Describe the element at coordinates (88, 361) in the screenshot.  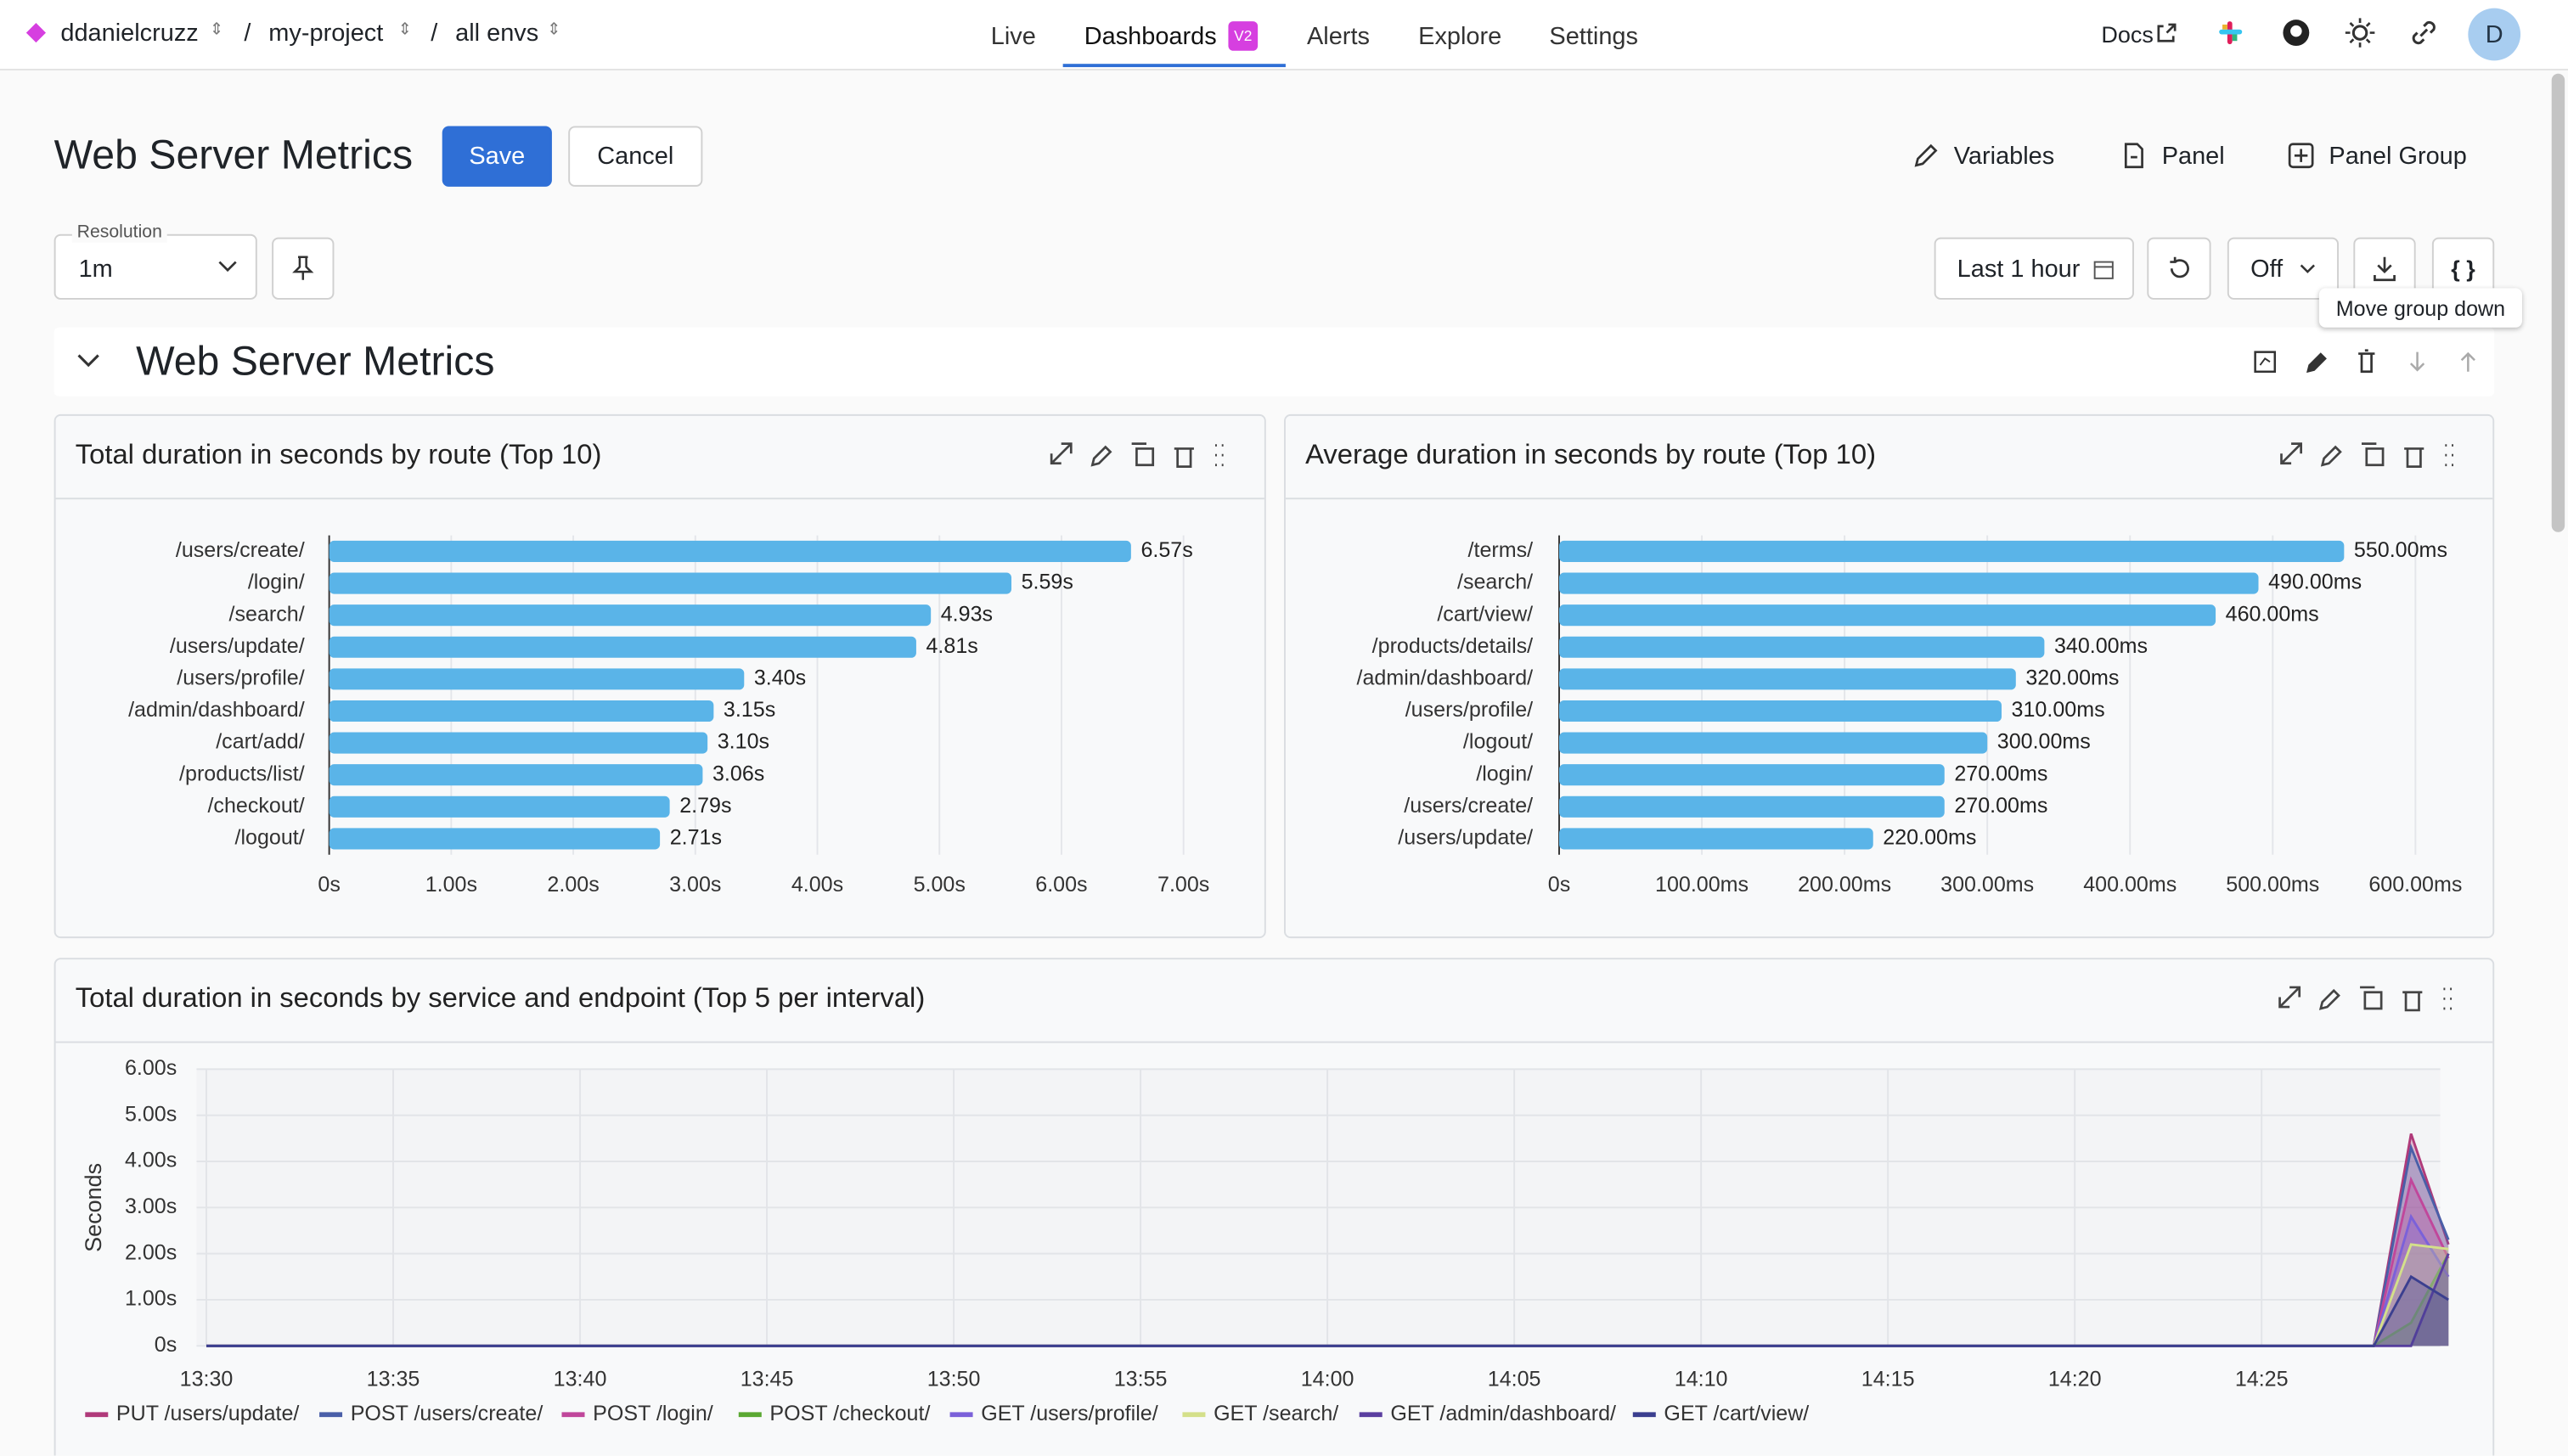
I see `collapse-icon` at that location.